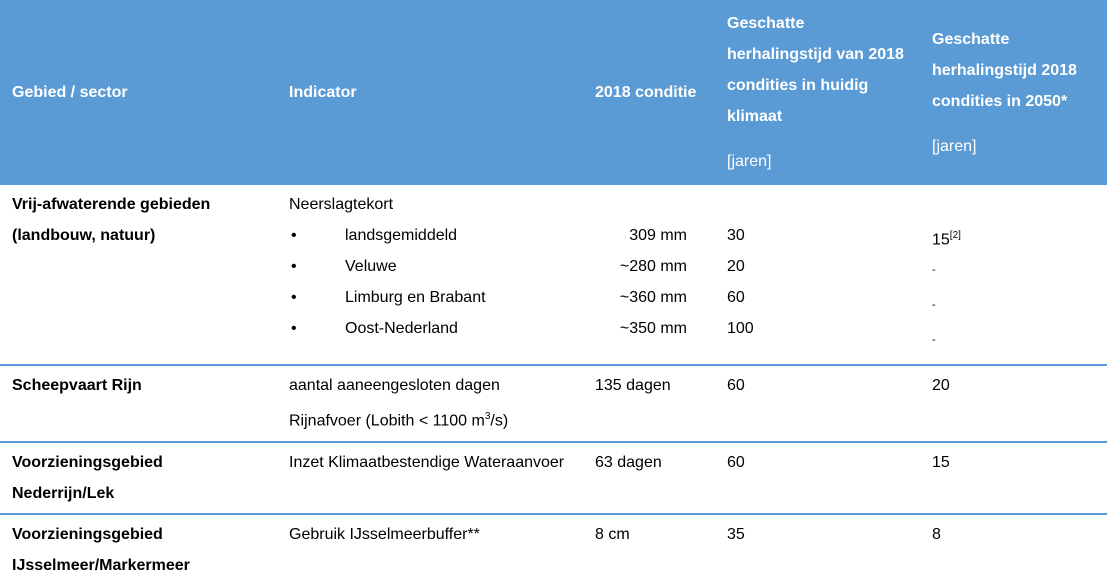 This screenshot has height=572, width=1107. I want to click on bullet-item: • Limburg en Brabant, so click(432, 297).